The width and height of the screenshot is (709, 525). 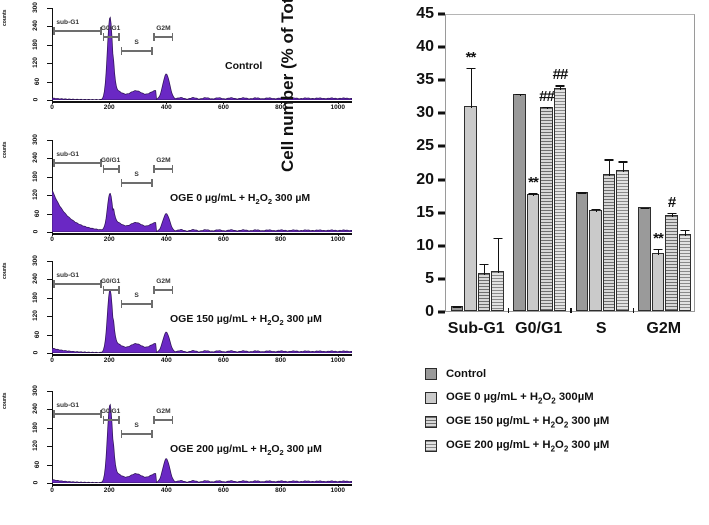 What do you see at coordinates (425, 13) in the screenshot?
I see `bar-y-tick: 45` at bounding box center [425, 13].